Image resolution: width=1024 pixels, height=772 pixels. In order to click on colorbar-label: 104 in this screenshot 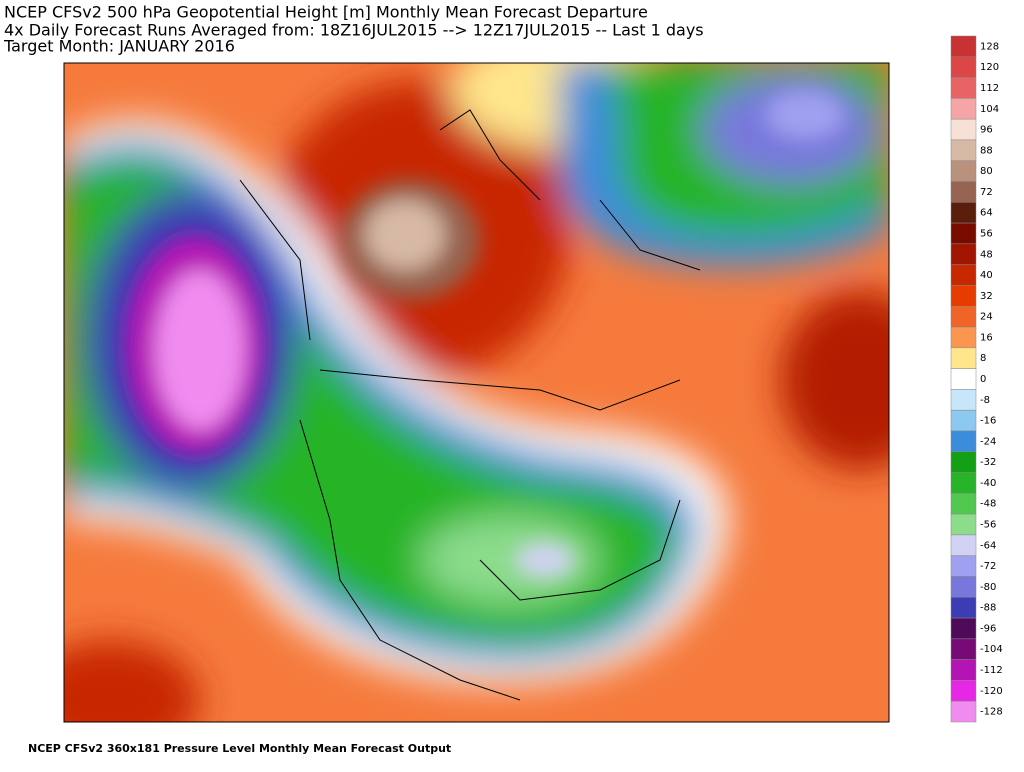, I will do `click(989, 109)`.